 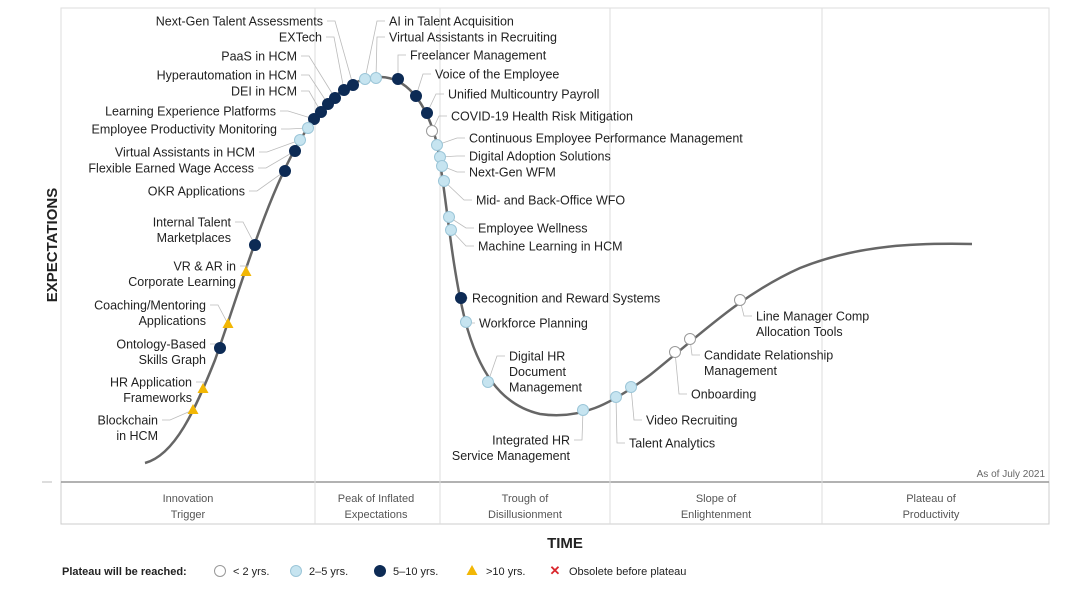 What do you see at coordinates (540, 157) in the screenshot?
I see `technology-label: Digital Adoption Solutions` at bounding box center [540, 157].